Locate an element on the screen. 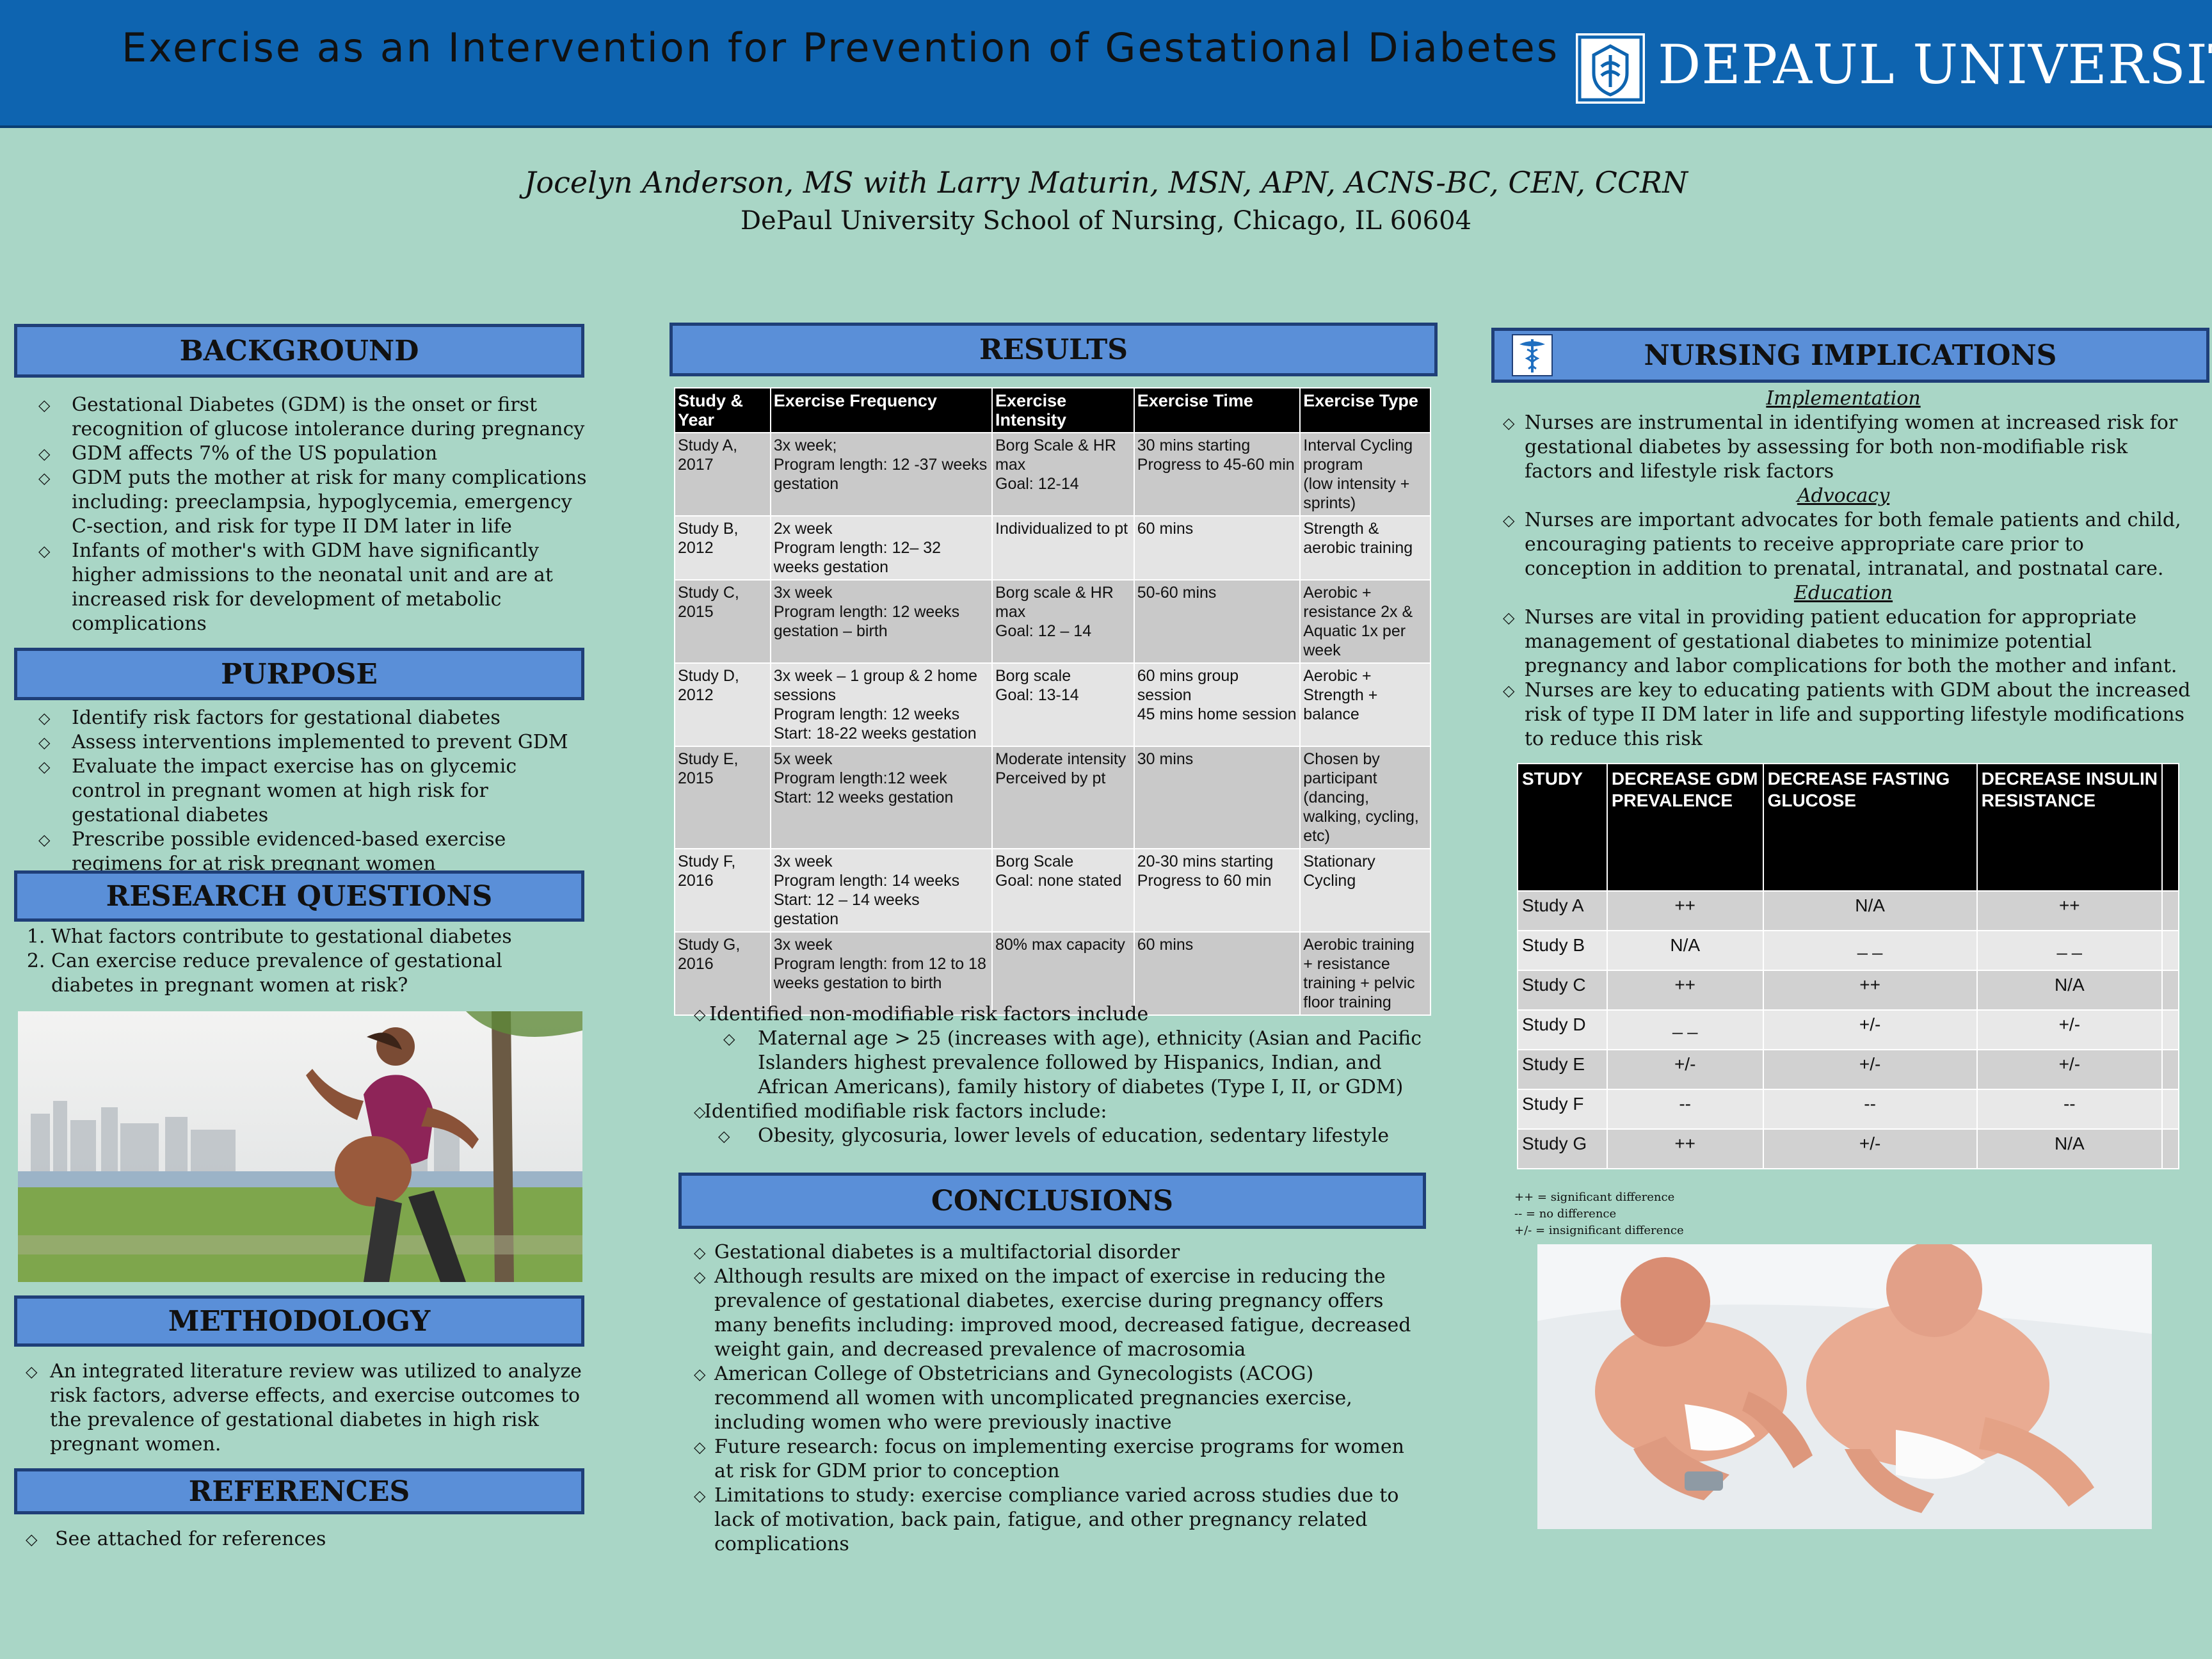  nursing-implications-heading: NURSING IMPLICATIONS is located at coordinates (1850, 355).